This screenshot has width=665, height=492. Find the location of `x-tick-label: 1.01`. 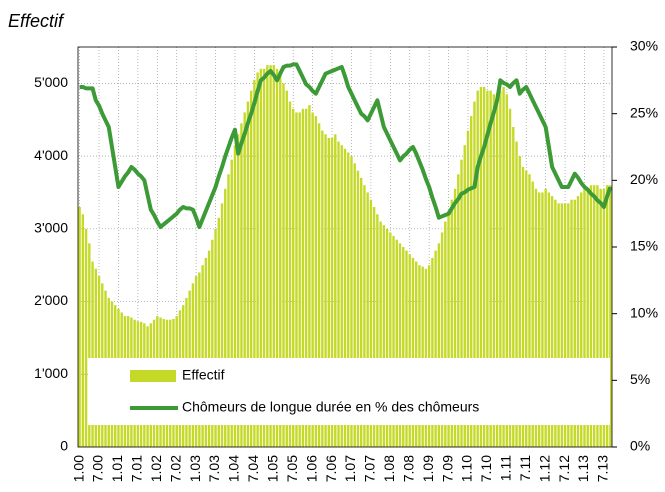

x-tick-label: 1.01 is located at coordinates (117, 468).